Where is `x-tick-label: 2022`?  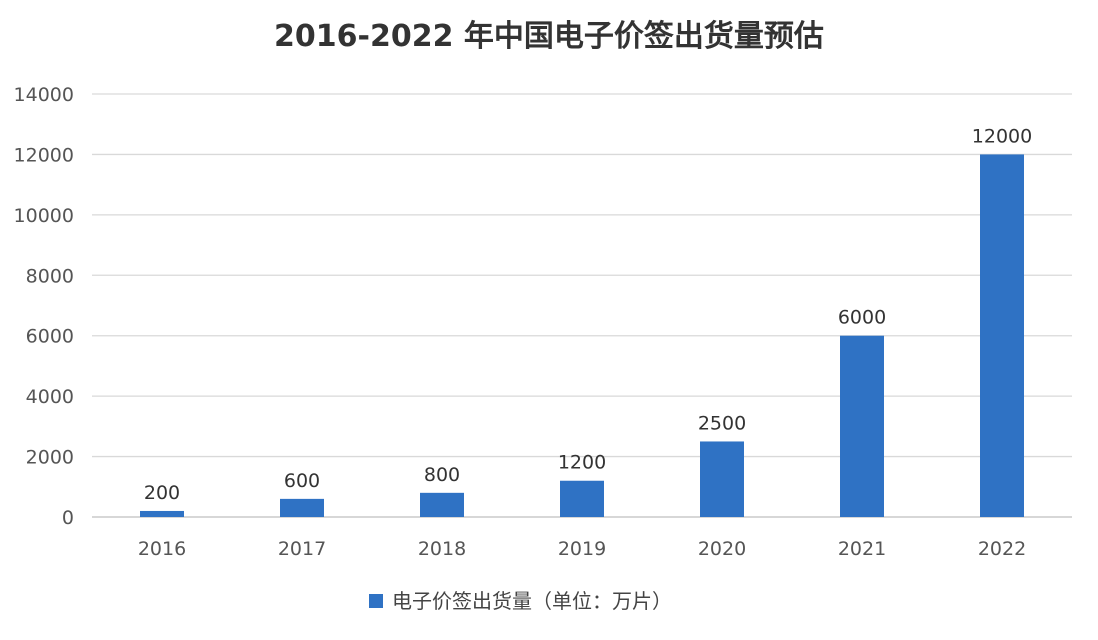 x-tick-label: 2022 is located at coordinates (1002, 549).